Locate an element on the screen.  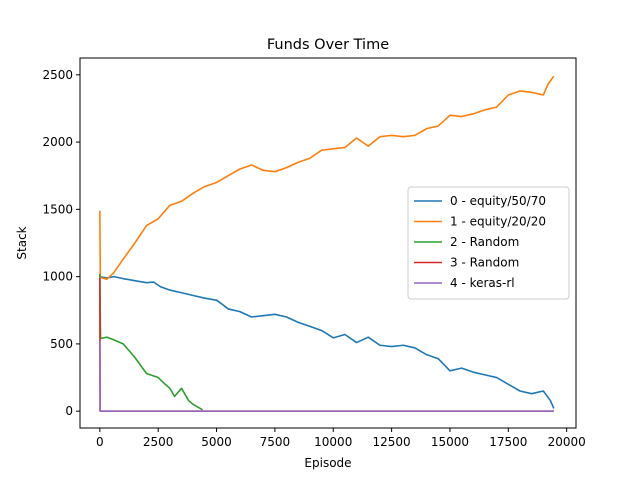
legend-label-2: 2 - Random is located at coordinates (484, 242).